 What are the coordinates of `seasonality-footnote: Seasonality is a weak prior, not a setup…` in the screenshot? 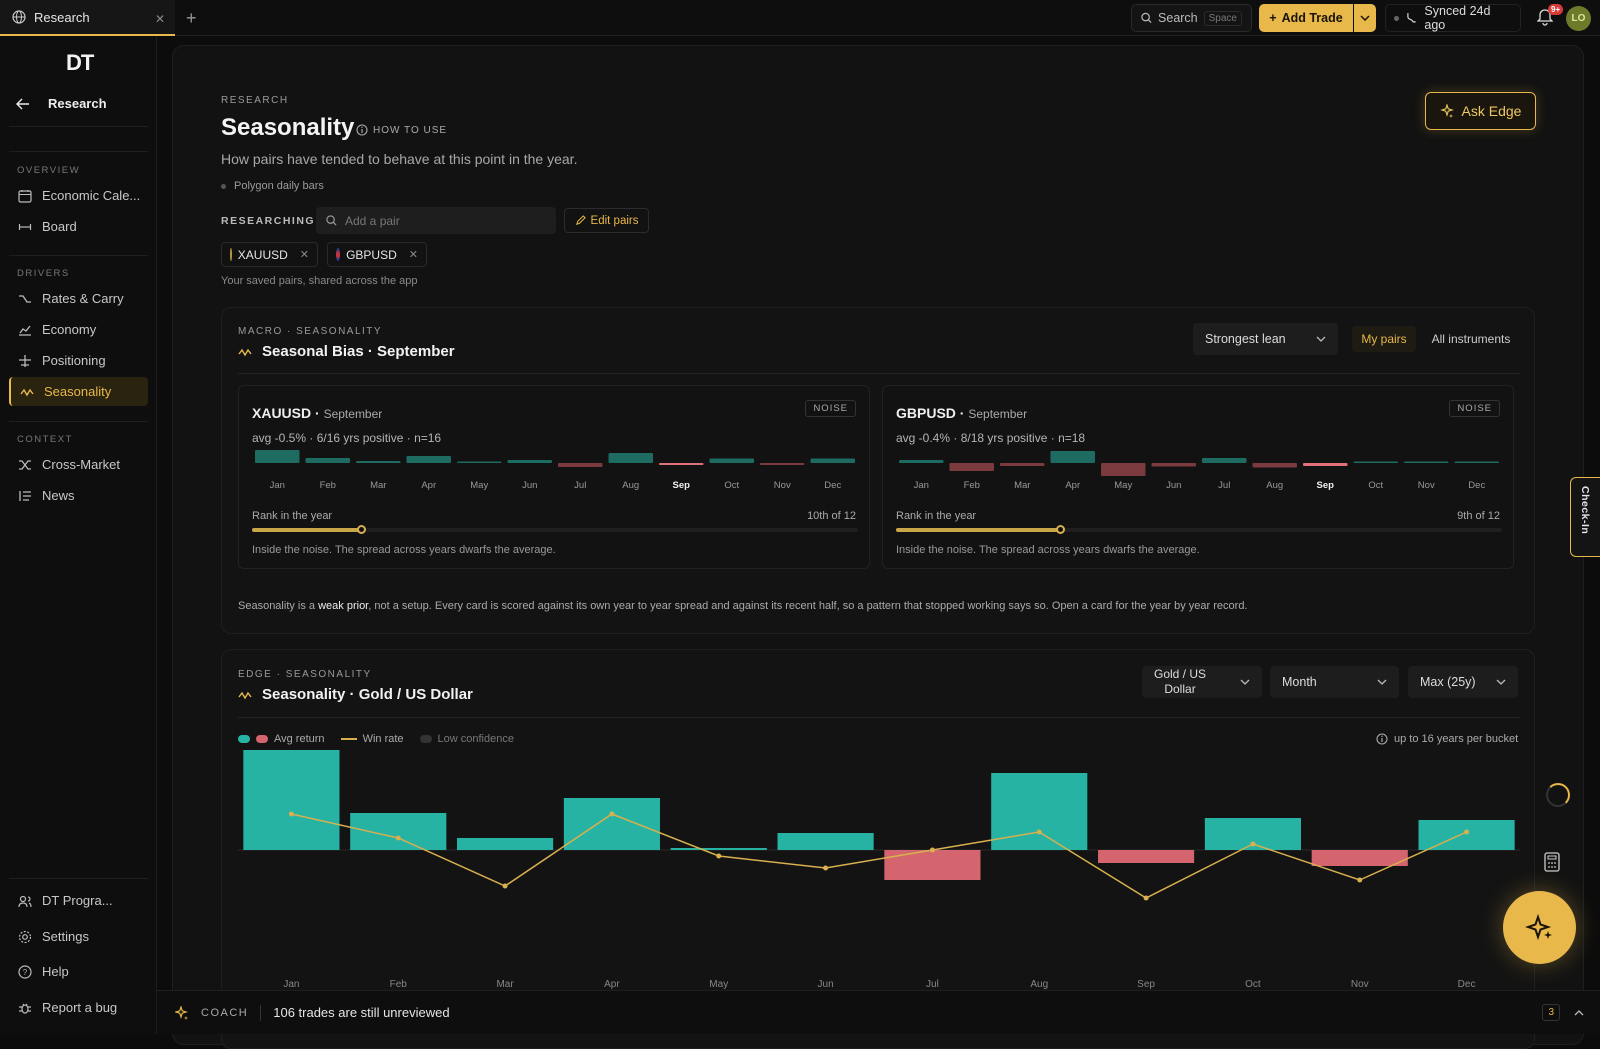 It's located at (743, 606).